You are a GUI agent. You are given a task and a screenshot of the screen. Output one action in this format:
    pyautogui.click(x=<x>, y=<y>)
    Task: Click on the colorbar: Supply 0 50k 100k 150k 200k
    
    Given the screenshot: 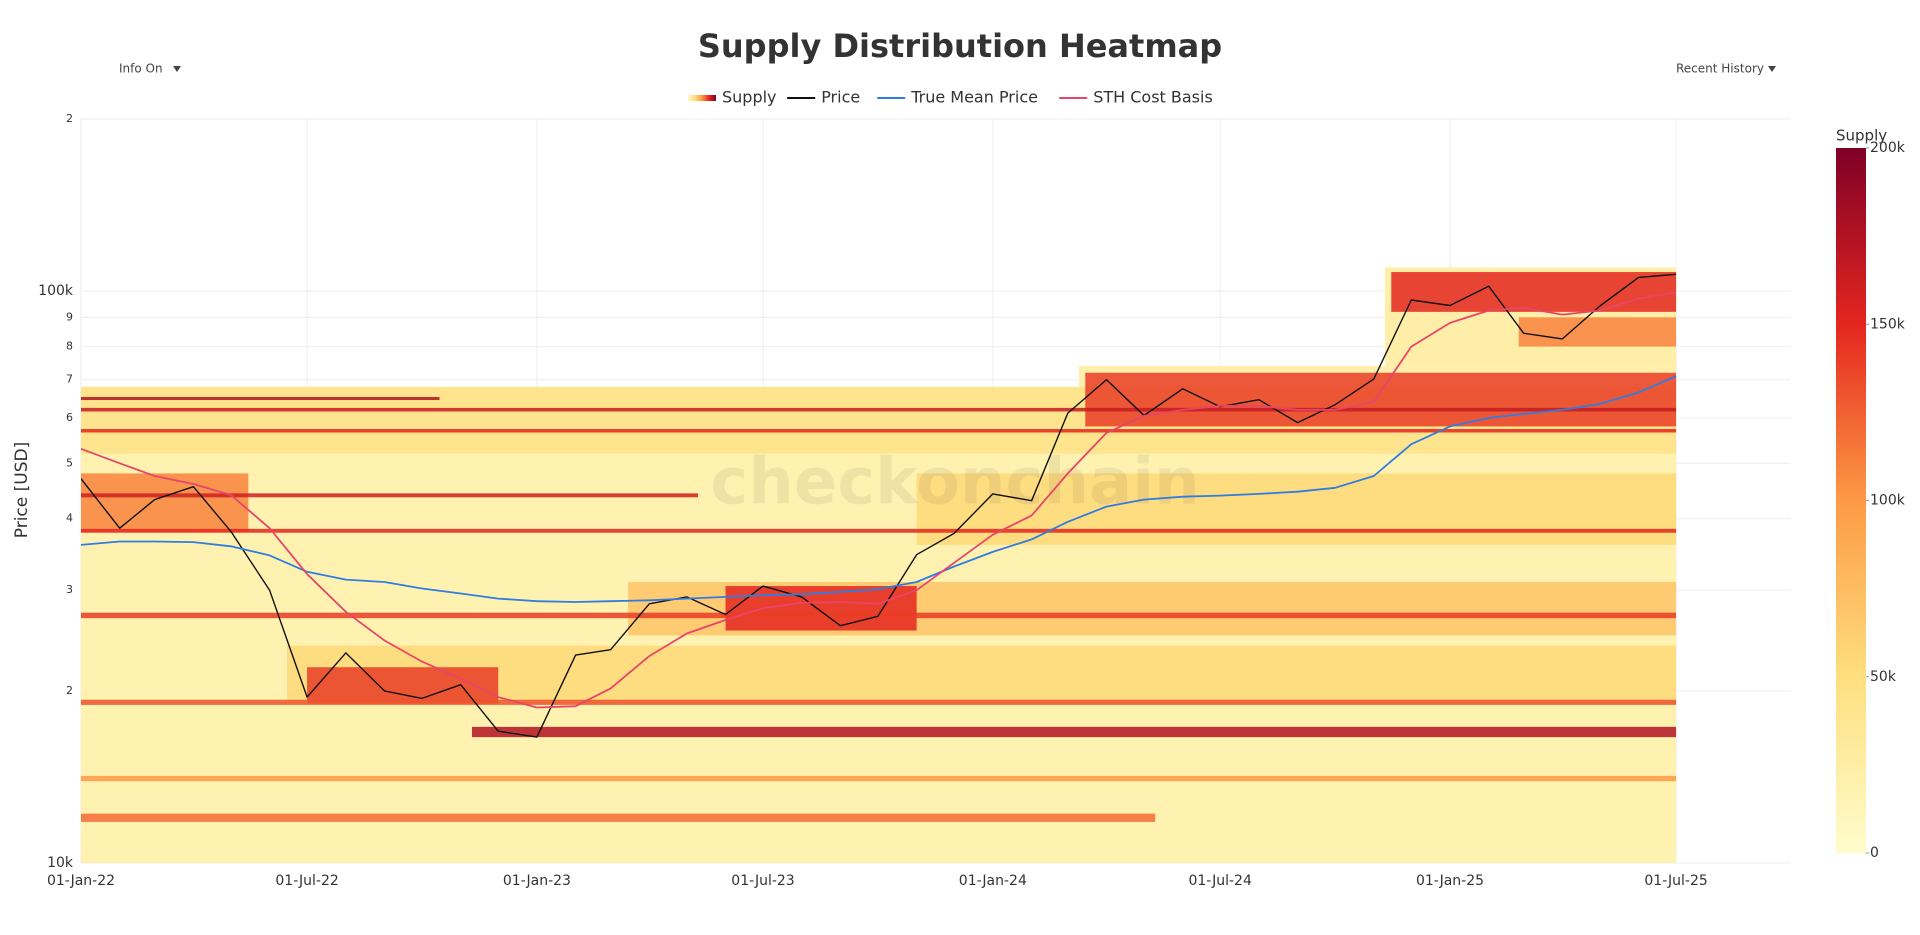 What is the action you would take?
    pyautogui.click(x=1871, y=494)
    